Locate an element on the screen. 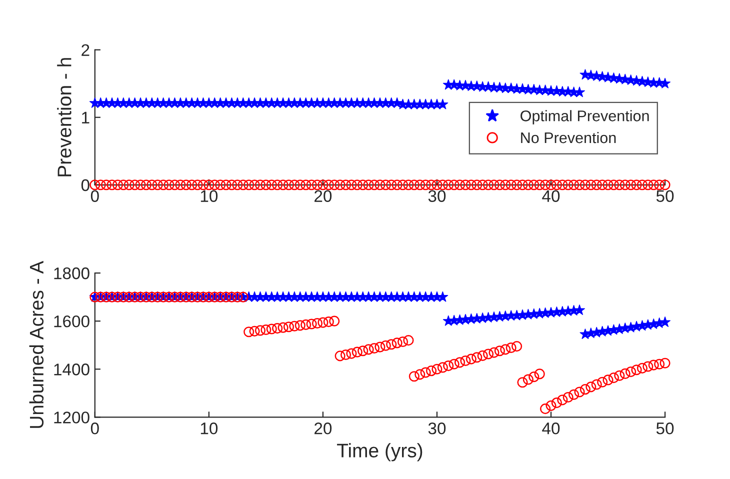 The image size is (730, 479). legend-label: Optimal Prevention is located at coordinates (584, 117).